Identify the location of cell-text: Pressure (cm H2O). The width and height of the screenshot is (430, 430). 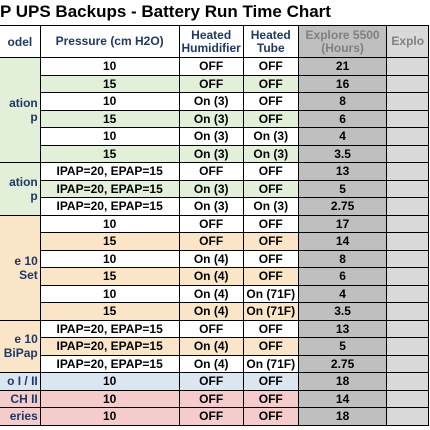
(109, 41).